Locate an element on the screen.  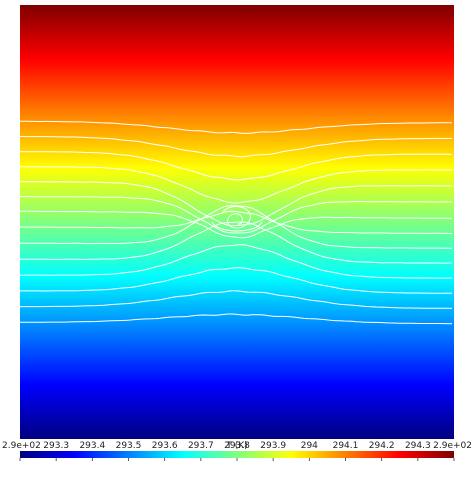
colorbar-tick-label: 293.4 is located at coordinates (92, 446).